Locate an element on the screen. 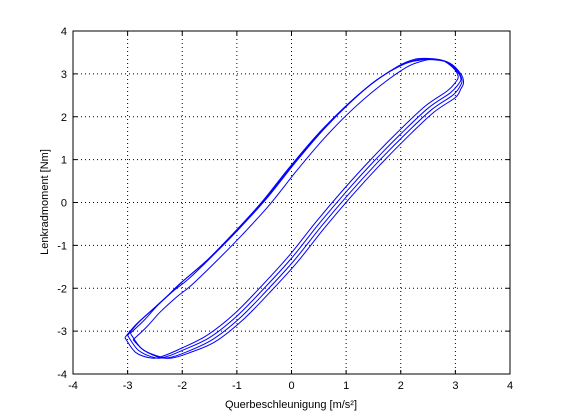 Image resolution: width=561 pixels, height=420 pixels. x-tick-label: 0 is located at coordinates (291, 386).